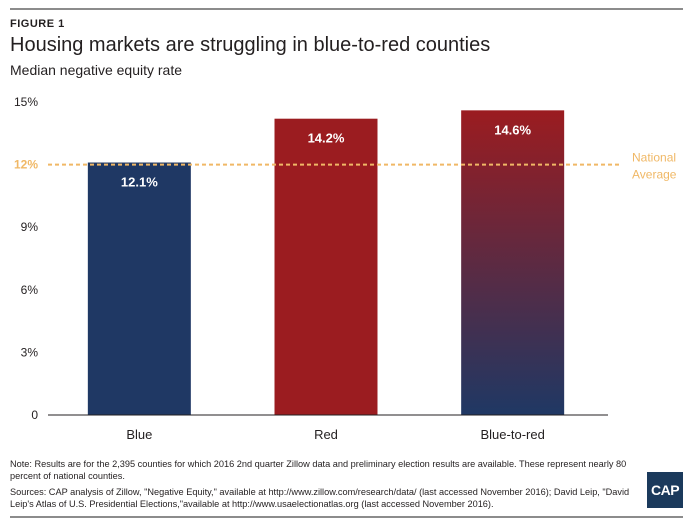 This screenshot has width=693, height=526. I want to click on figure-label: FIGURE 1, so click(37, 24).